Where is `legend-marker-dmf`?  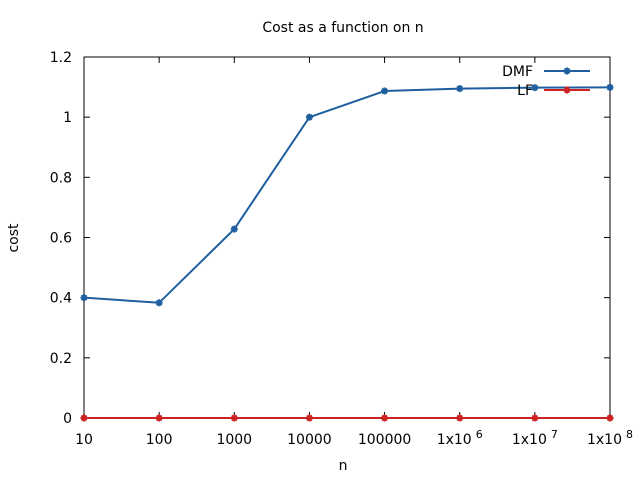 legend-marker-dmf is located at coordinates (567, 71).